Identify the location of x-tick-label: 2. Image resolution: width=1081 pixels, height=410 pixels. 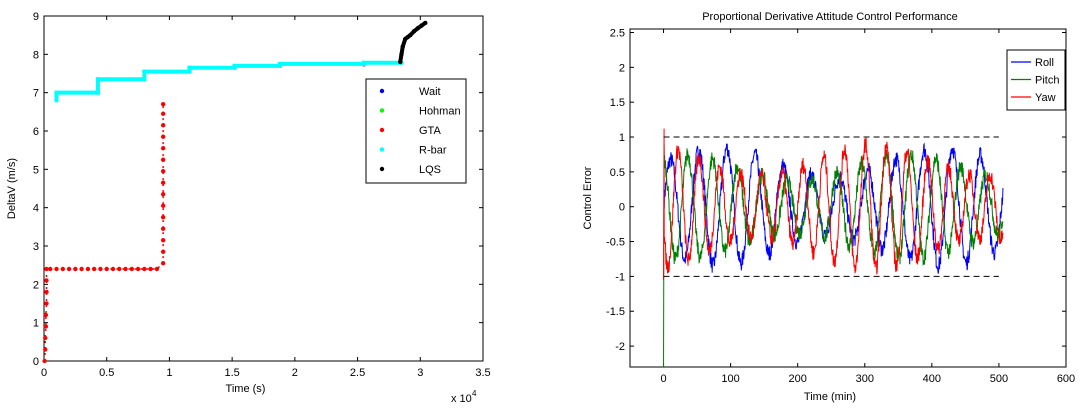
(295, 373).